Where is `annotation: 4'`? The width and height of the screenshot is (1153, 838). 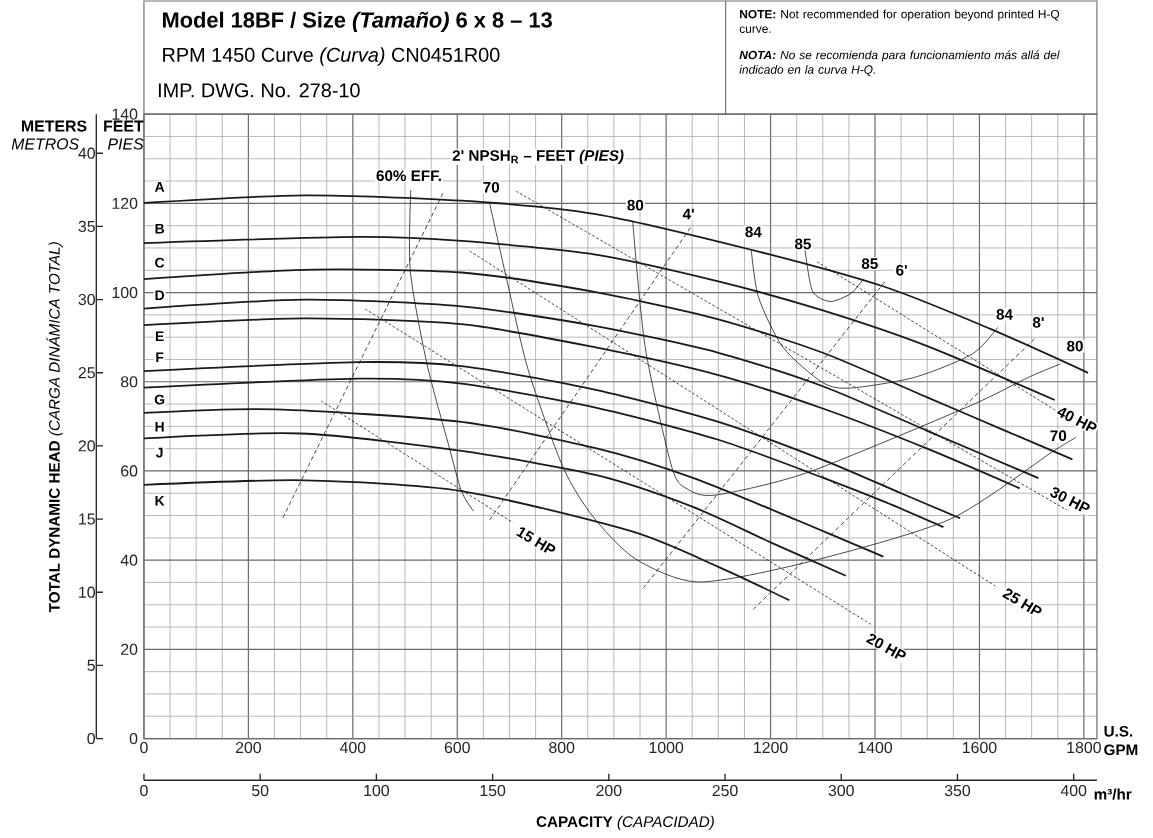
annotation: 4' is located at coordinates (688, 214).